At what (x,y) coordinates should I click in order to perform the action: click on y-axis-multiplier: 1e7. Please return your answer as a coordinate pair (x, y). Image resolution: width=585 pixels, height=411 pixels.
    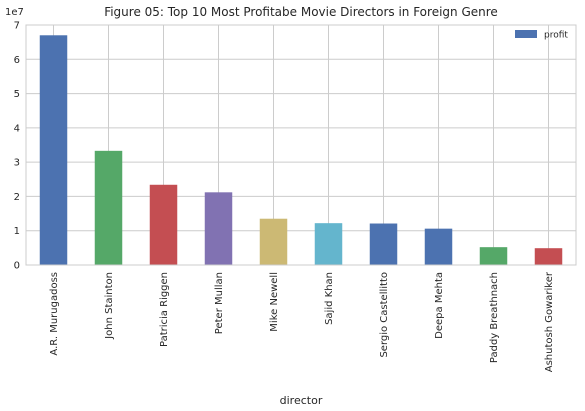
    Looking at the image, I should click on (14, 12).